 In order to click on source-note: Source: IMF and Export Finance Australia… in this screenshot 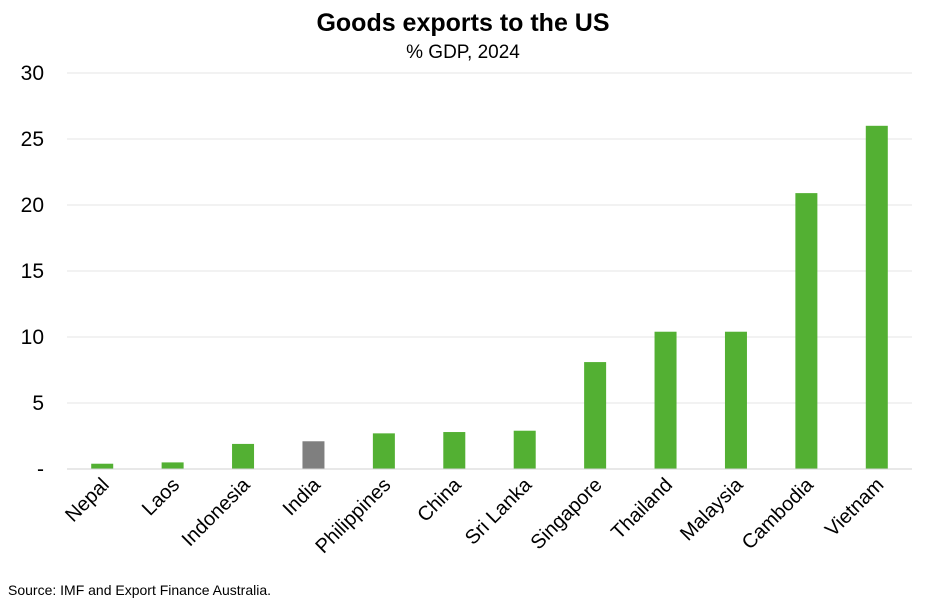, I will do `click(139, 590)`.